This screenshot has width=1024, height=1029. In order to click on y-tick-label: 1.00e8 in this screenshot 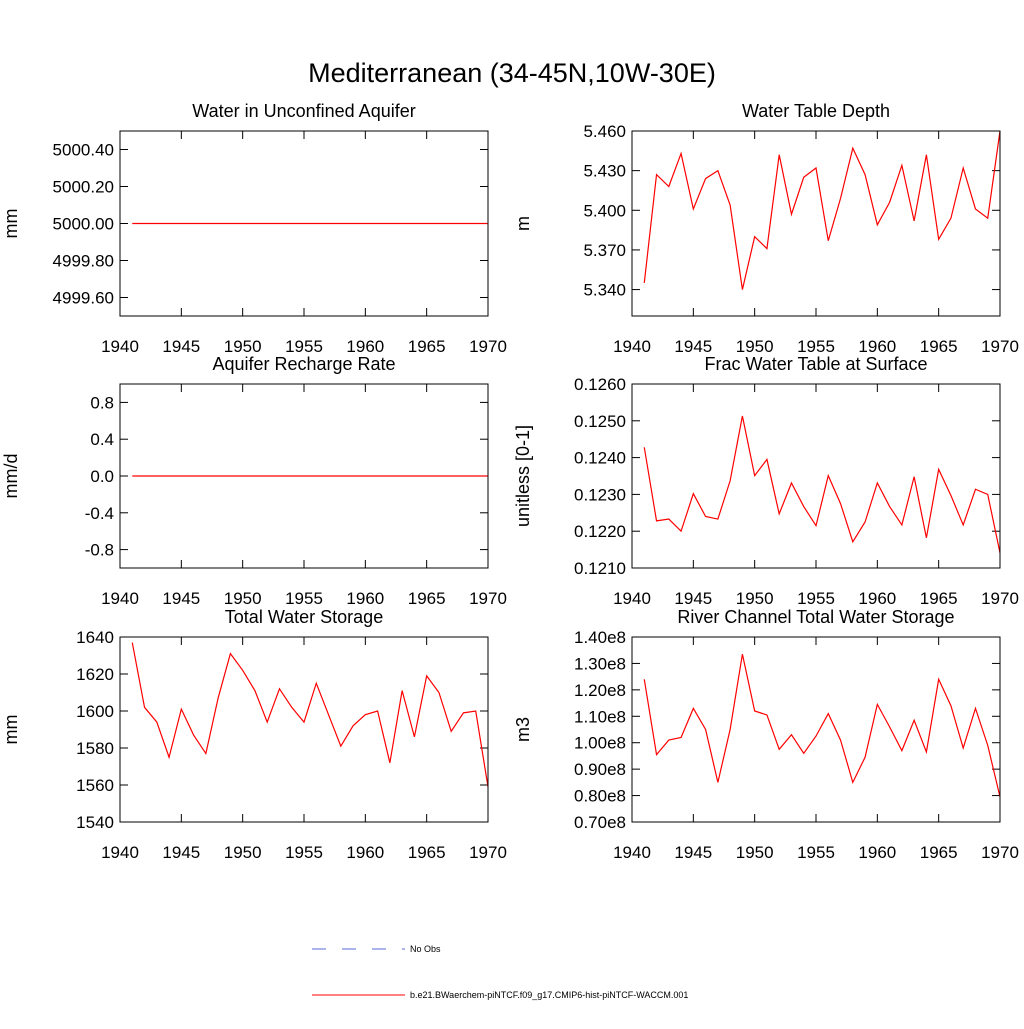, I will do `click(600, 743)`.